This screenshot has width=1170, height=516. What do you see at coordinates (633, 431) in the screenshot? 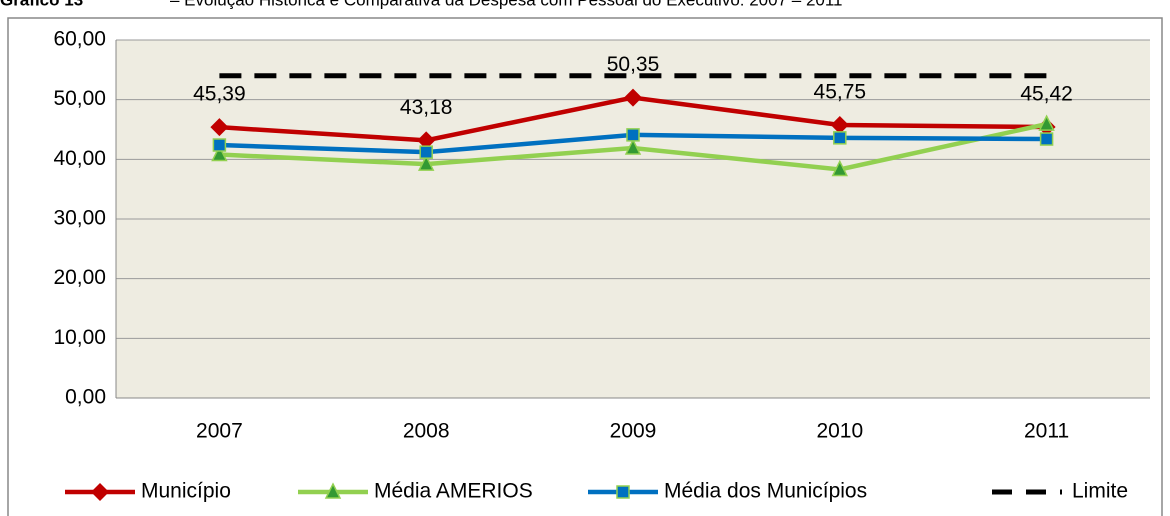
I see `x-tick-label: 2009` at bounding box center [633, 431].